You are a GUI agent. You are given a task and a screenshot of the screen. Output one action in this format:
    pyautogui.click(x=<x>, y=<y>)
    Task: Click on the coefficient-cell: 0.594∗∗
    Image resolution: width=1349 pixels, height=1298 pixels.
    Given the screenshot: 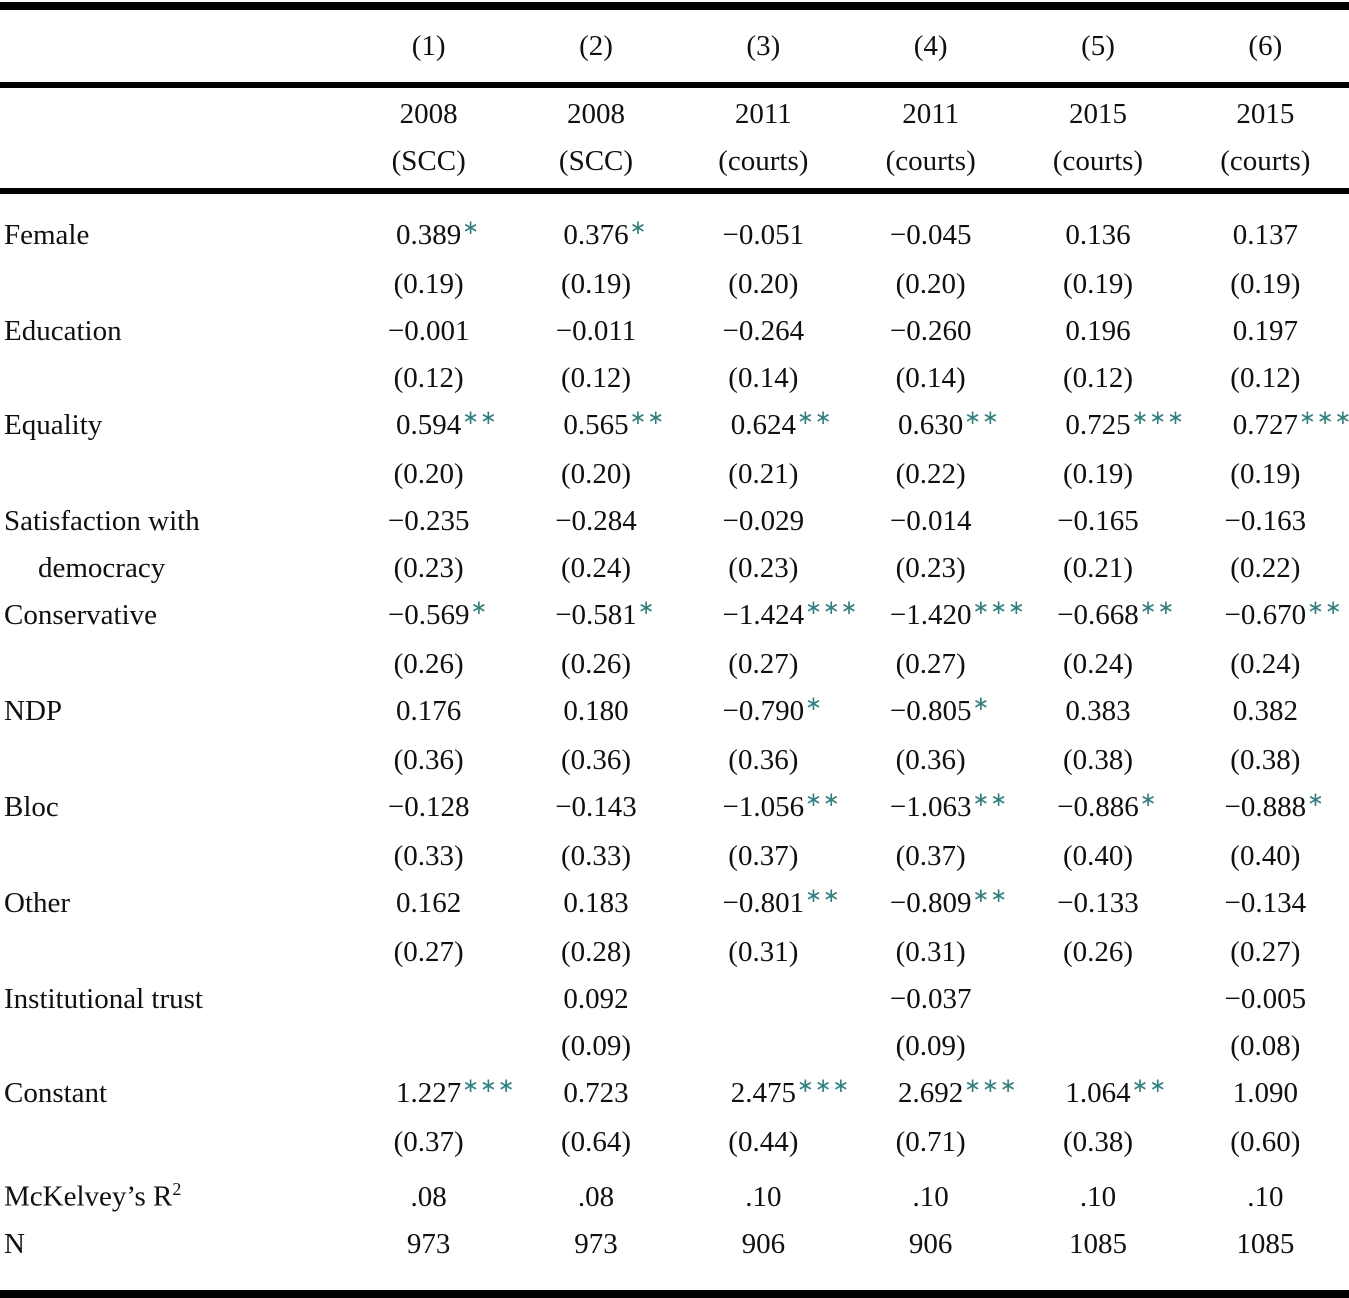 What is the action you would take?
    pyautogui.click(x=428, y=426)
    